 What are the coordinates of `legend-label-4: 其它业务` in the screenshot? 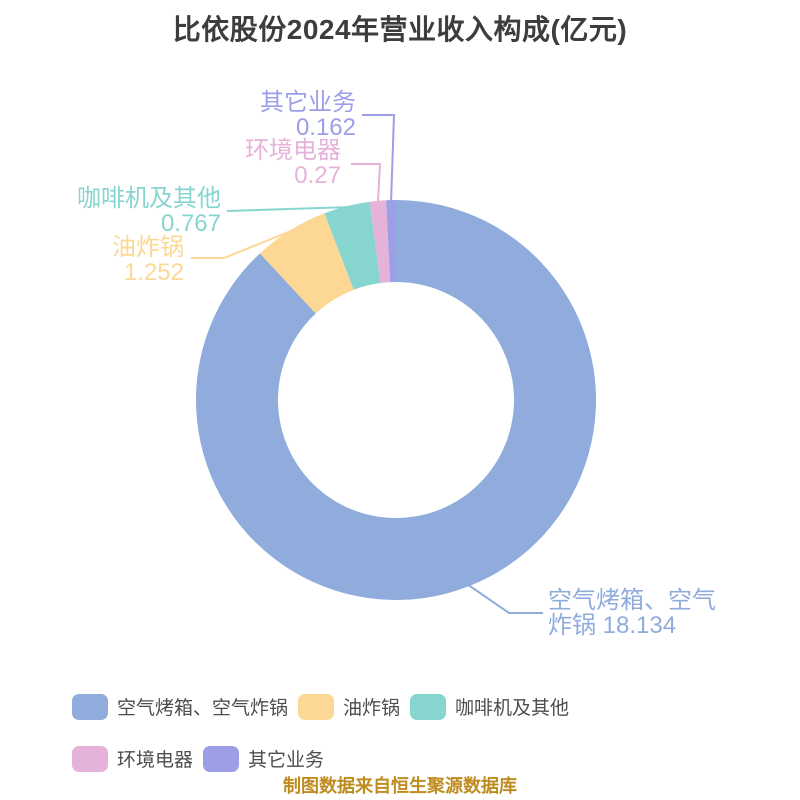 It's located at (286, 760).